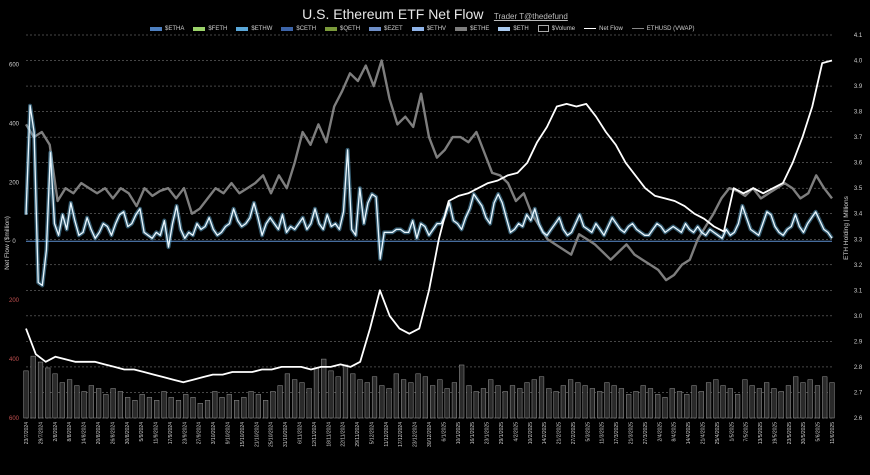 The width and height of the screenshot is (870, 475). I want to click on left-tick-label: 200, so click(14, 301).